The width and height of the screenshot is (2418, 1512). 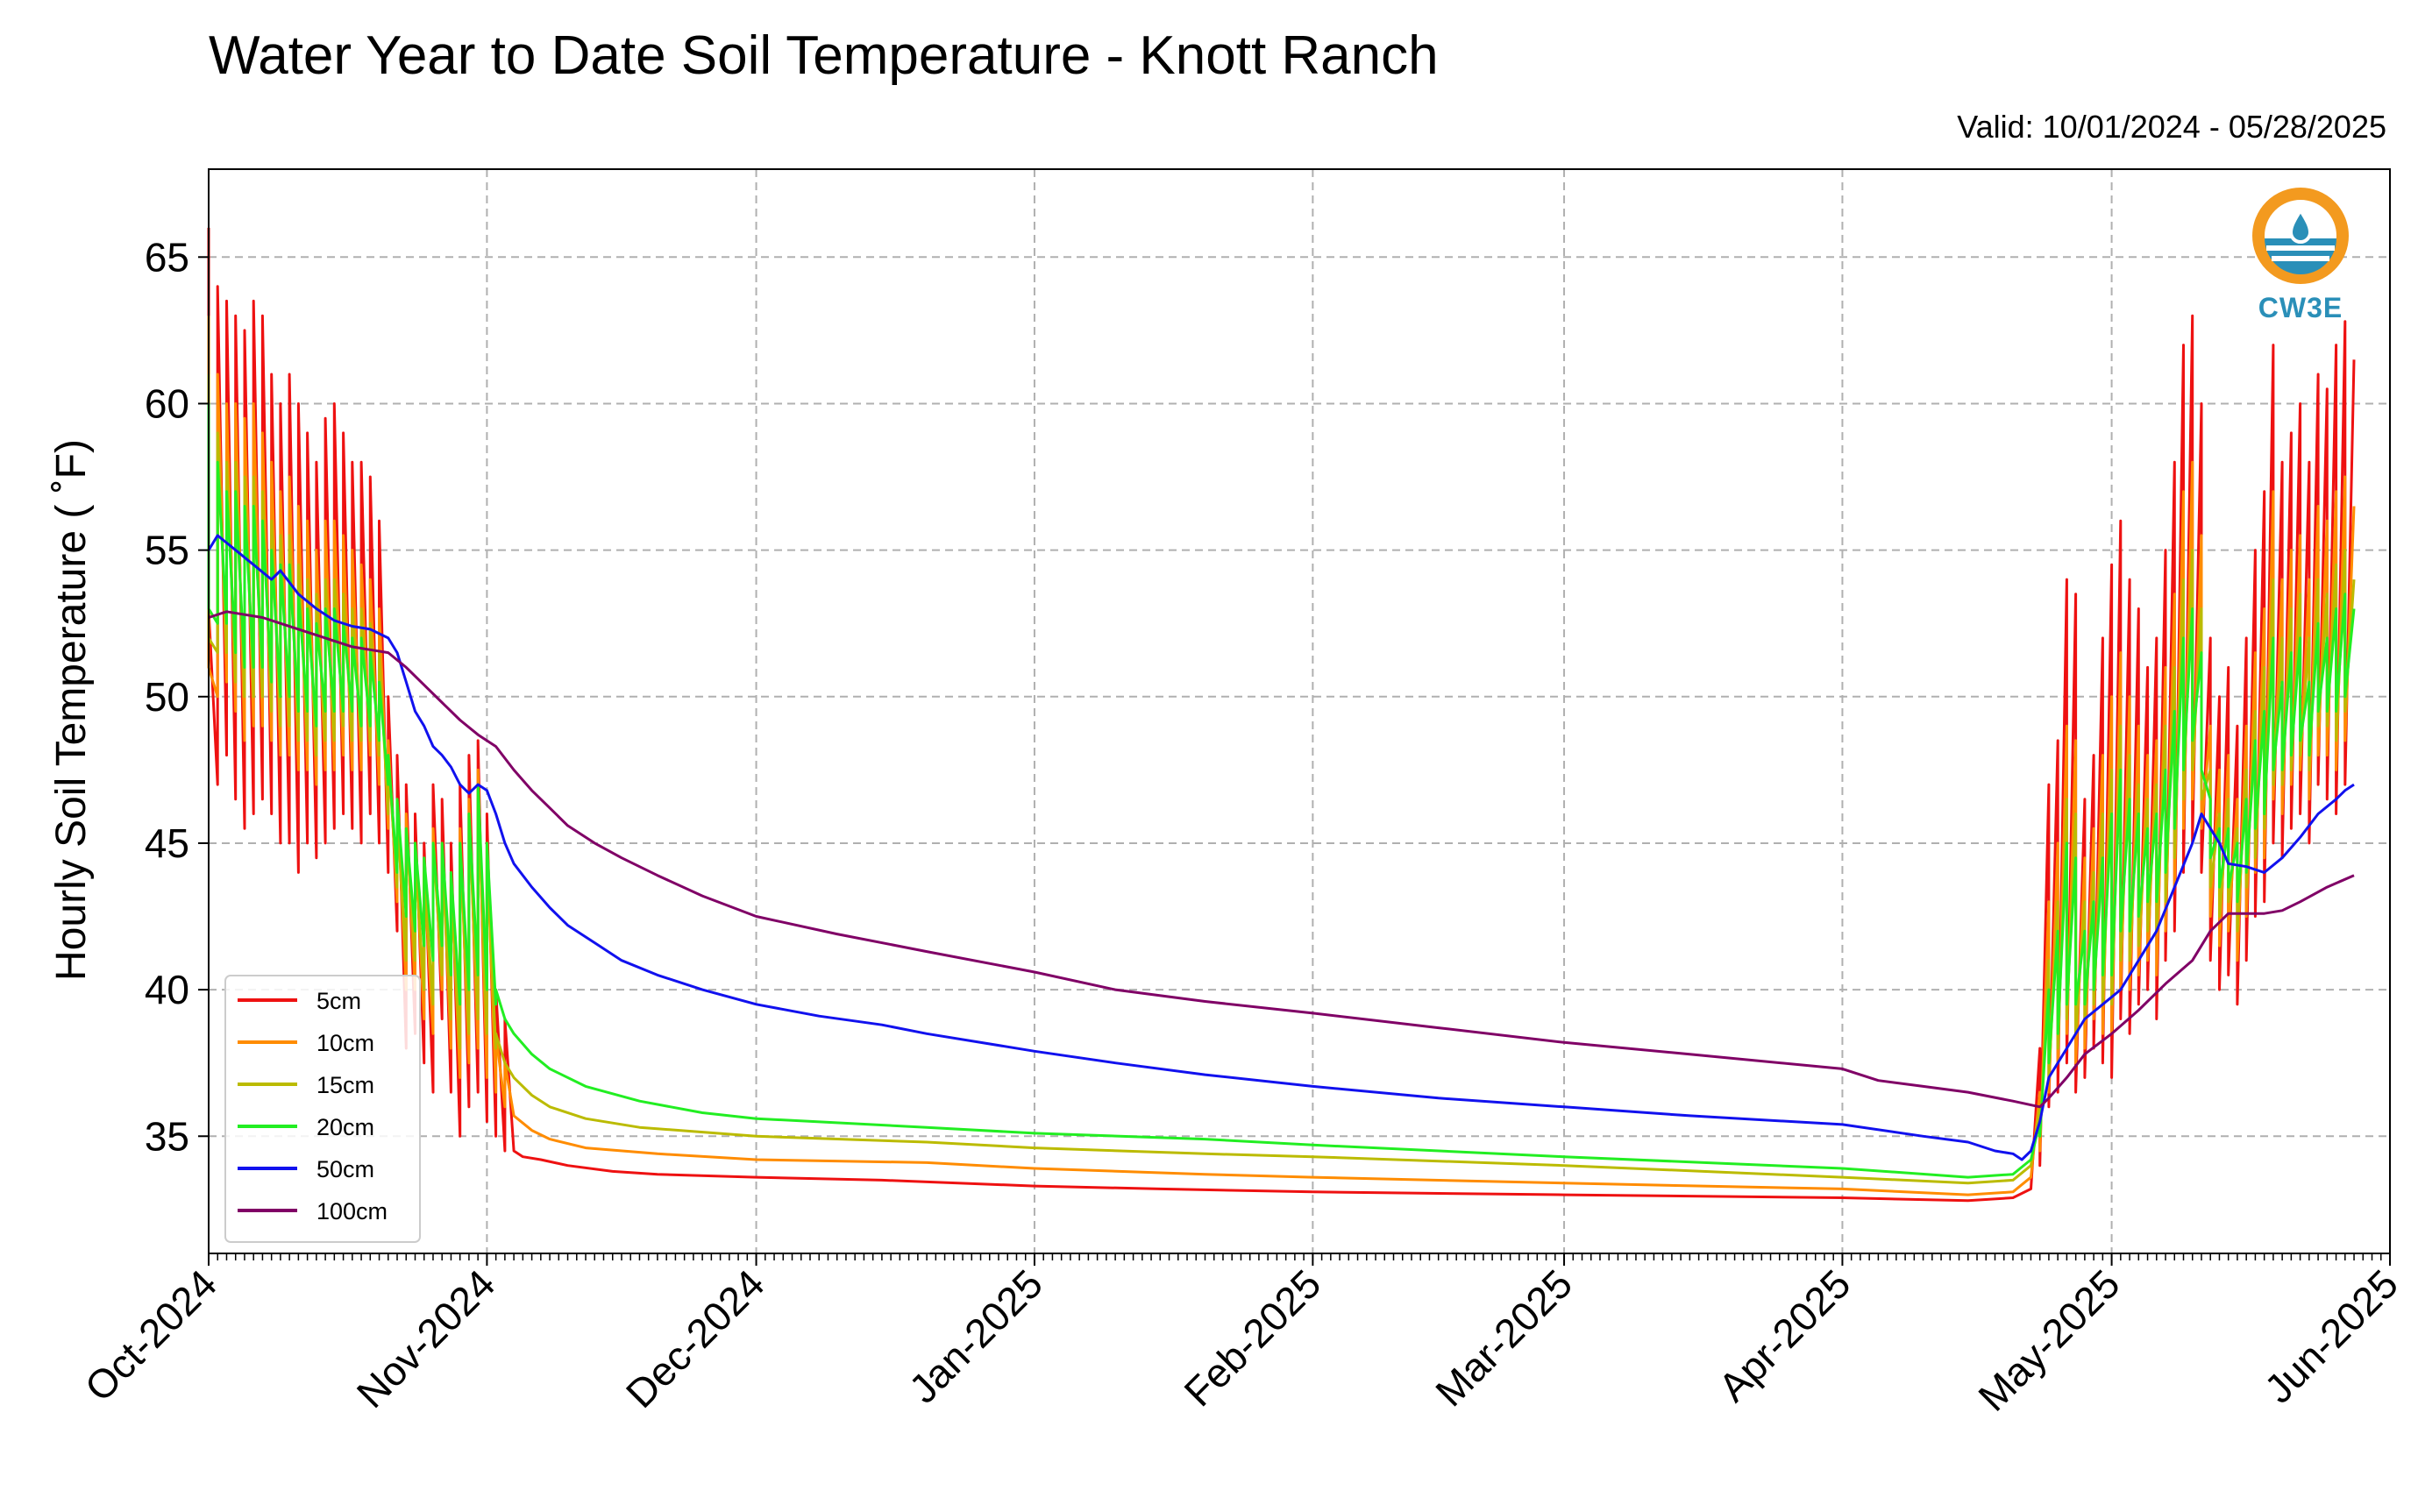 What do you see at coordinates (426, 1338) in the screenshot?
I see `x-tick-label: Nov-2024` at bounding box center [426, 1338].